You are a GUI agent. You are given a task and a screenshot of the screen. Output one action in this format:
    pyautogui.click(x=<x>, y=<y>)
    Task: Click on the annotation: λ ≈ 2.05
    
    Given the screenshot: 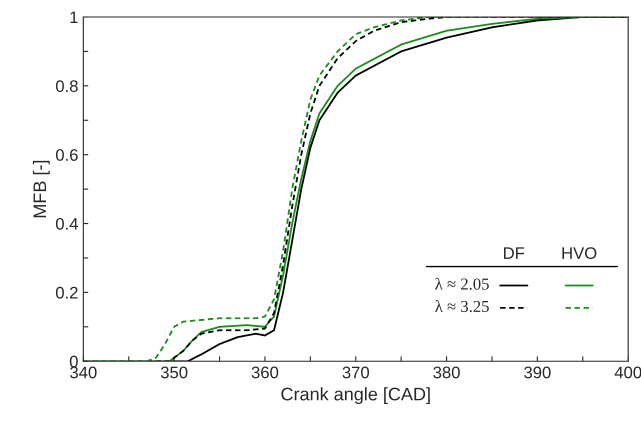 What is the action you would take?
    pyautogui.click(x=462, y=284)
    